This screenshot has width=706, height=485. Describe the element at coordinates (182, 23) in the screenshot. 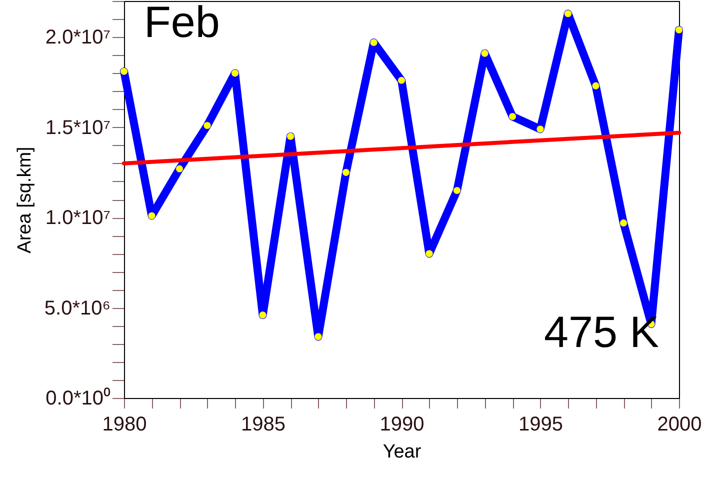

I see `annotation: Feb` at that location.